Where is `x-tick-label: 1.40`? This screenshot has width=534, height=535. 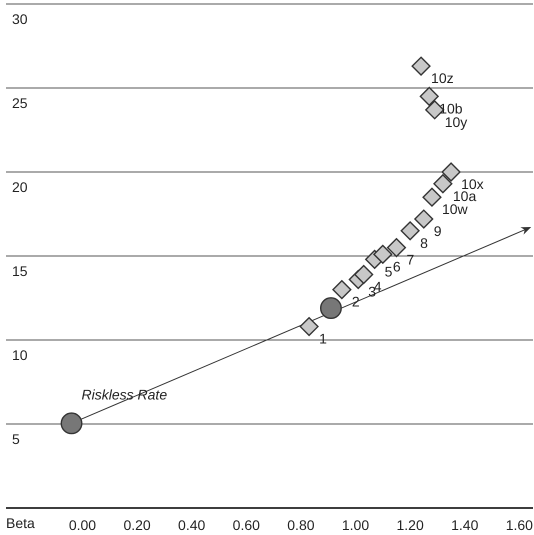
x-tick-label: 1.40 is located at coordinates (465, 525).